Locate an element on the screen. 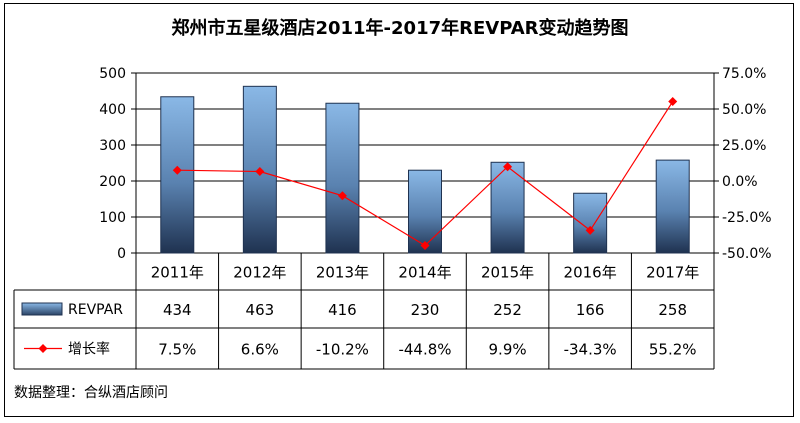  left-axis-tick-label: 200 is located at coordinates (112, 182).